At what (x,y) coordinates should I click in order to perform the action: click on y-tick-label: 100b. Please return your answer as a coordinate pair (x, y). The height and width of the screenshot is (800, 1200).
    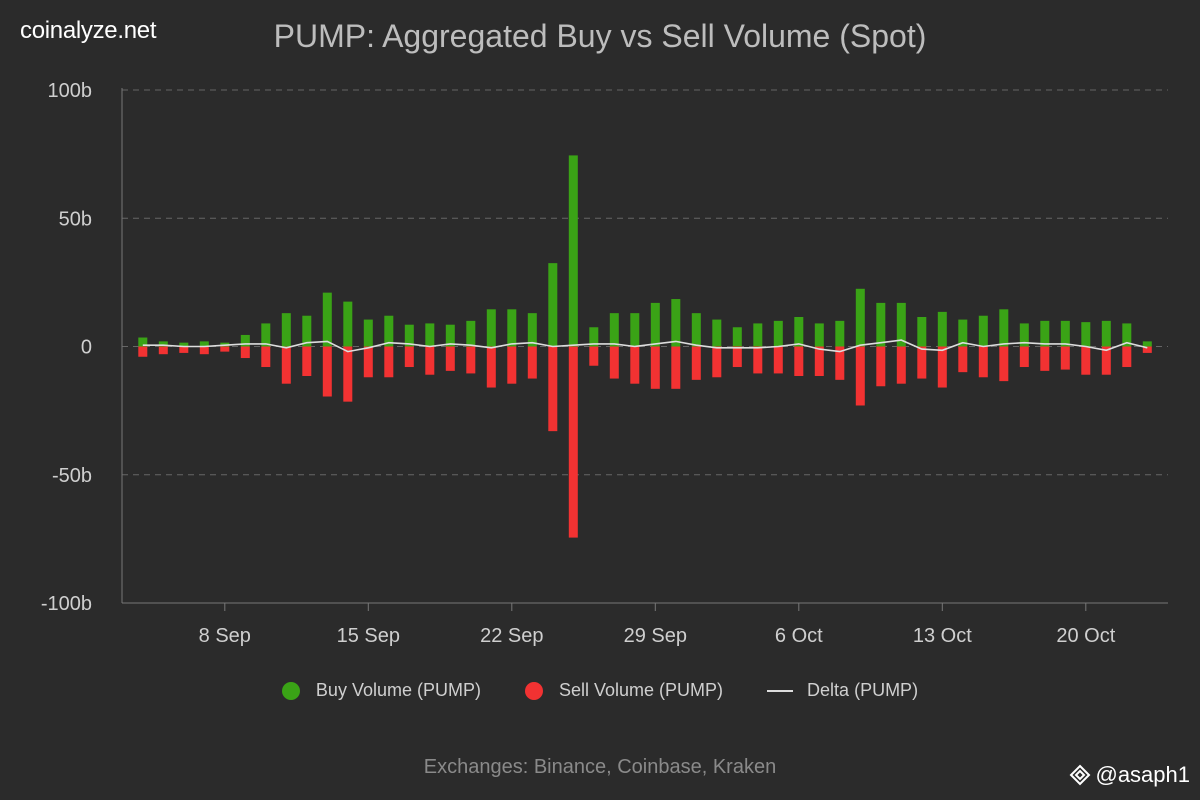
    Looking at the image, I should click on (70, 91).